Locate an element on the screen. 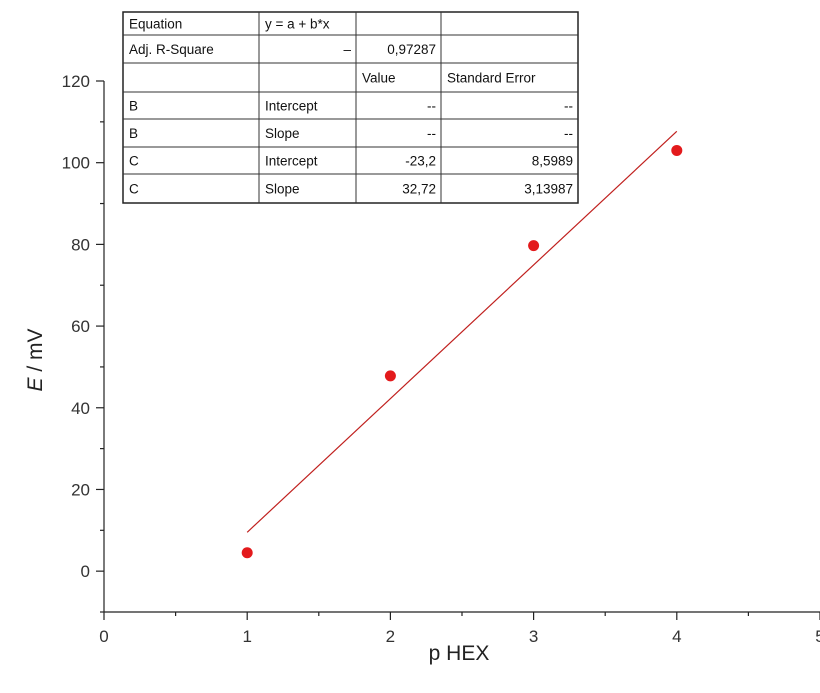 Image resolution: width=820 pixels, height=693 pixels. table-cell: Standard Error is located at coordinates (491, 78).